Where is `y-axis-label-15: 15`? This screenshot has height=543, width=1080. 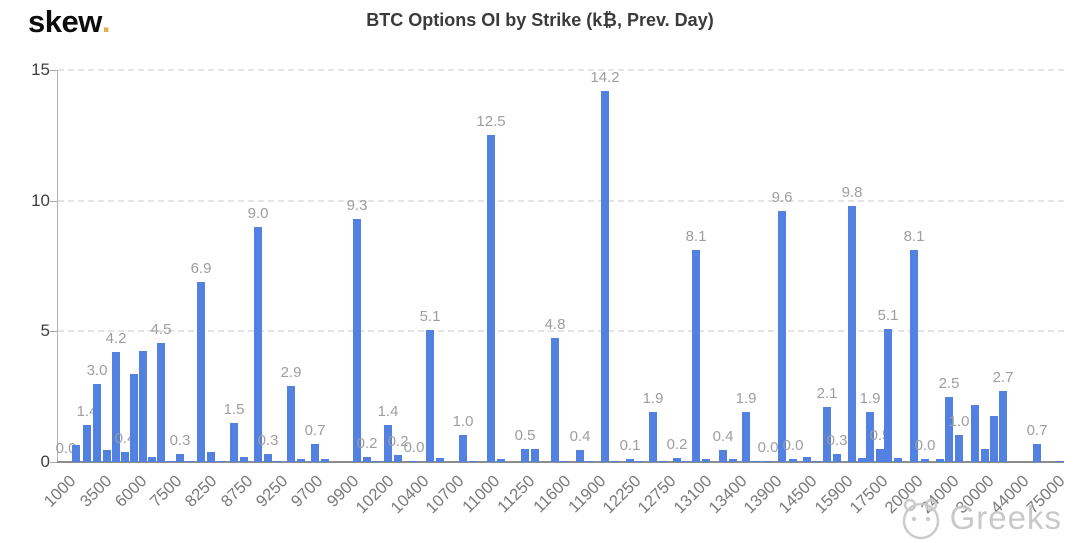
y-axis-label-15: 15 is located at coordinates (40, 69).